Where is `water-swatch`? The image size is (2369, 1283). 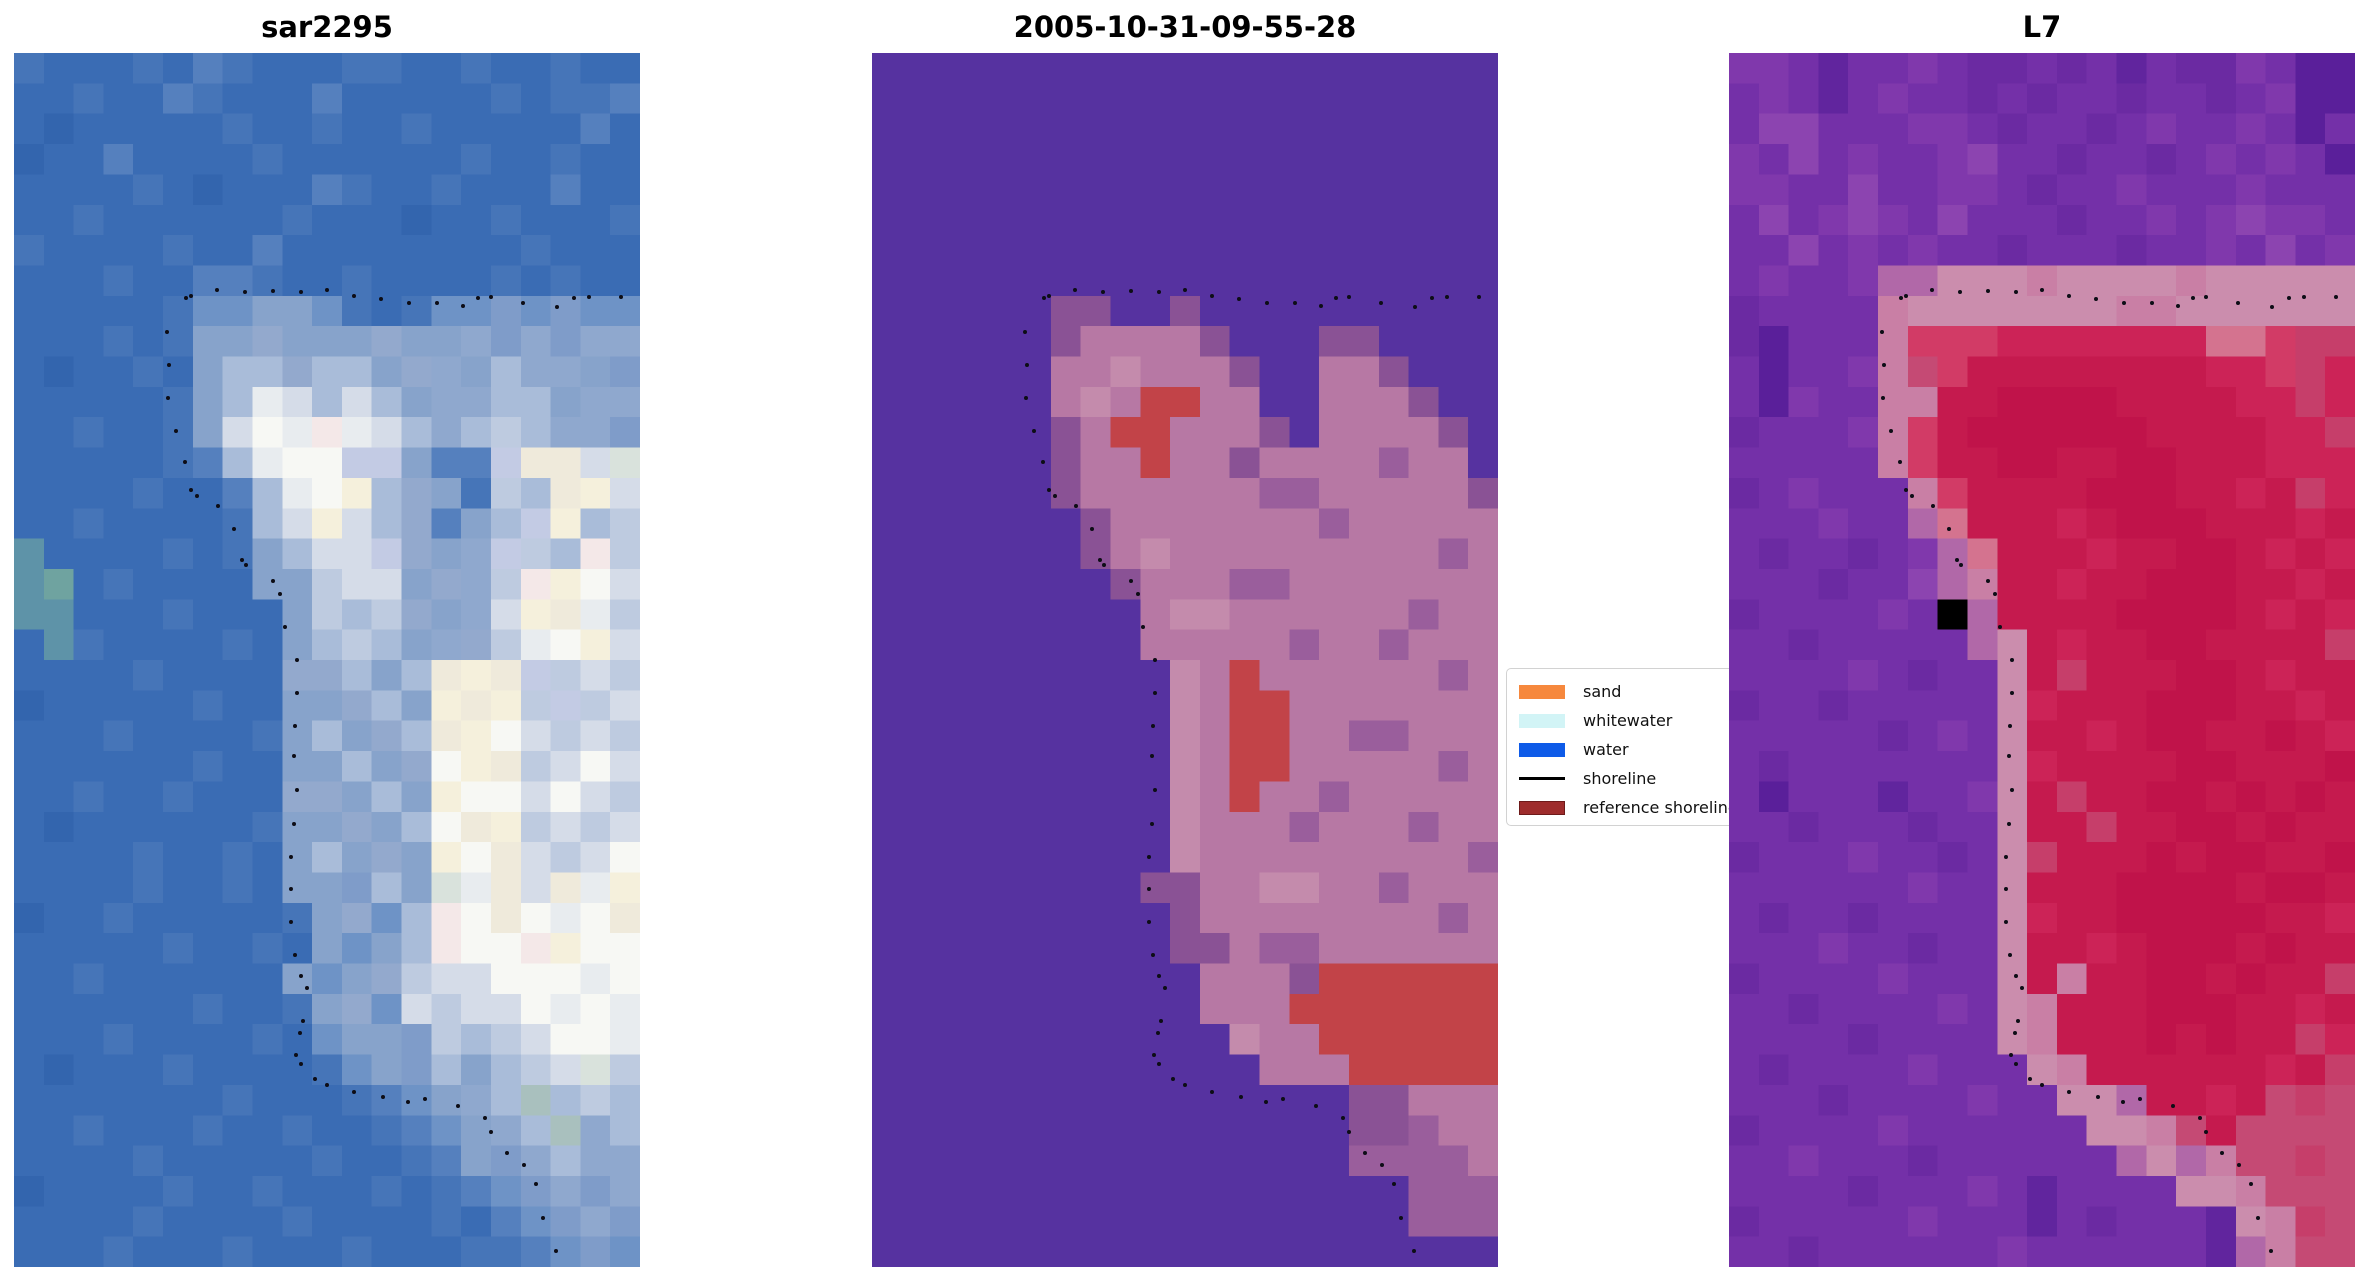
water-swatch is located at coordinates (1542, 749).